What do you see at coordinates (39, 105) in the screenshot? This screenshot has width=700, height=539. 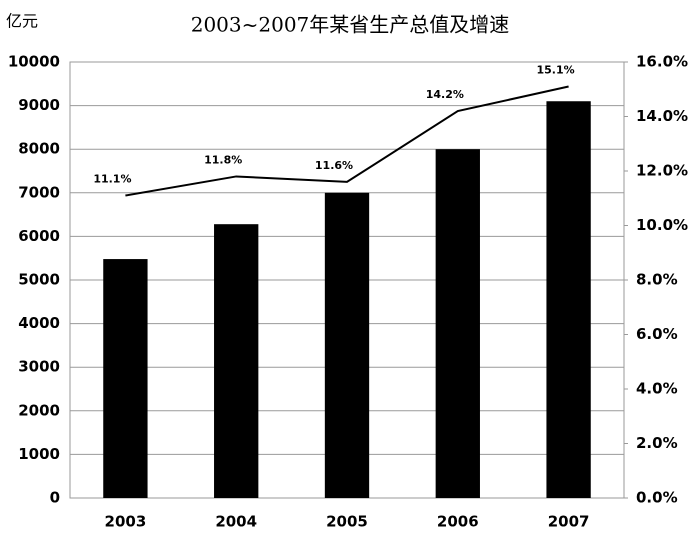 I see `y-tick-label: 9000` at bounding box center [39, 105].